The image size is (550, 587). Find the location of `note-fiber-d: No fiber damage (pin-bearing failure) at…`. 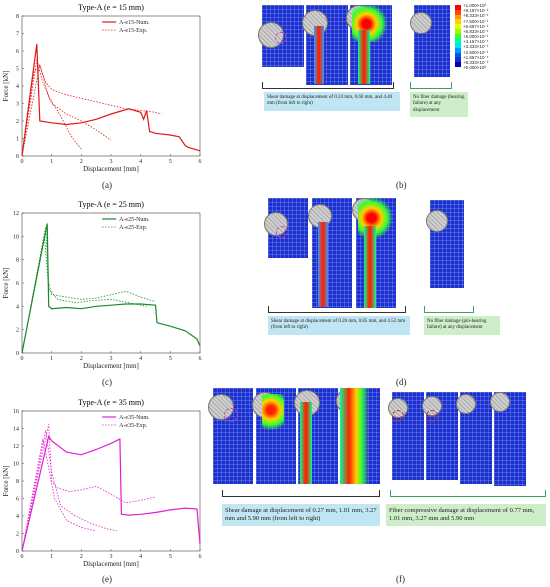

note-fiber-d: No fiber damage (pin-bearing failure) at… is located at coordinates (462, 325).